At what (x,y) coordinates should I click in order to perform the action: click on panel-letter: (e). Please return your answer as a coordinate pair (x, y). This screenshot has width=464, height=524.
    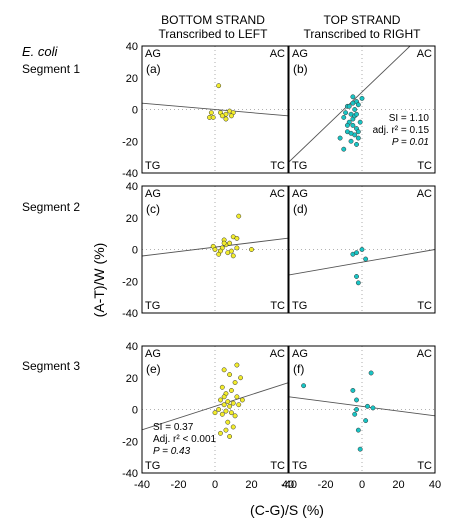
    Looking at the image, I should click on (153, 369).